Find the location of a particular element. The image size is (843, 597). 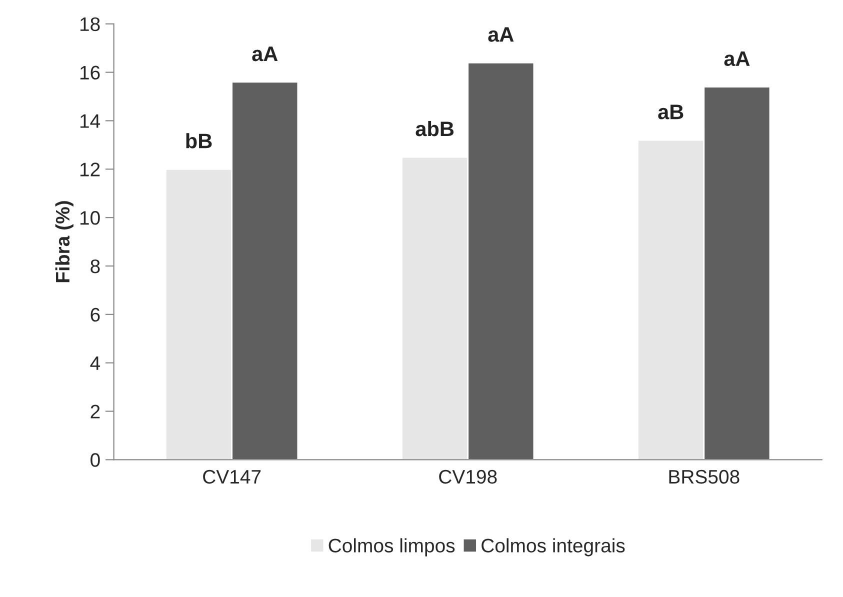

y-tick-label: 2 is located at coordinates (95, 411).